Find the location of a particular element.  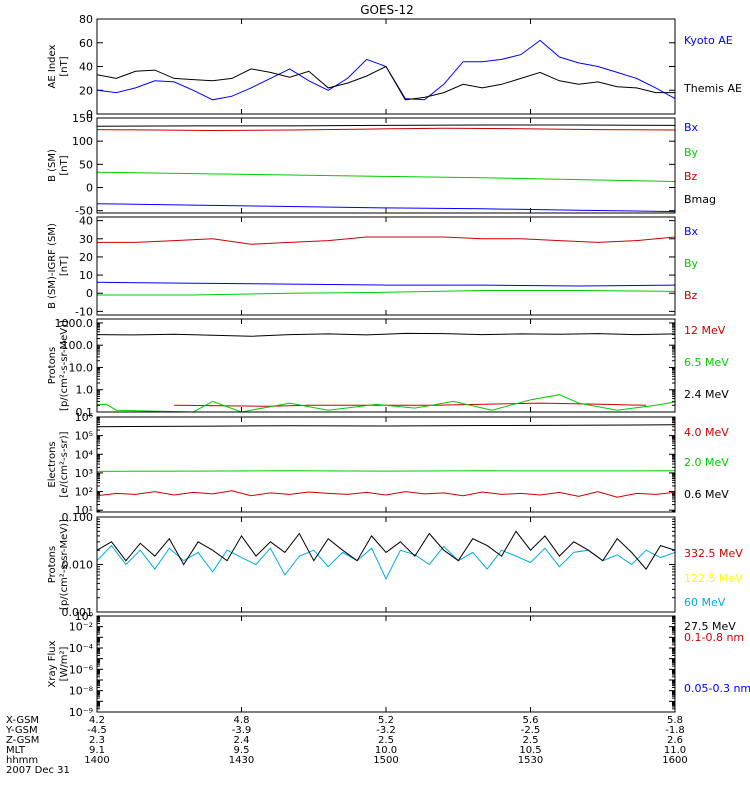

x-tick-label: 5.6 is located at coordinates (531, 720).